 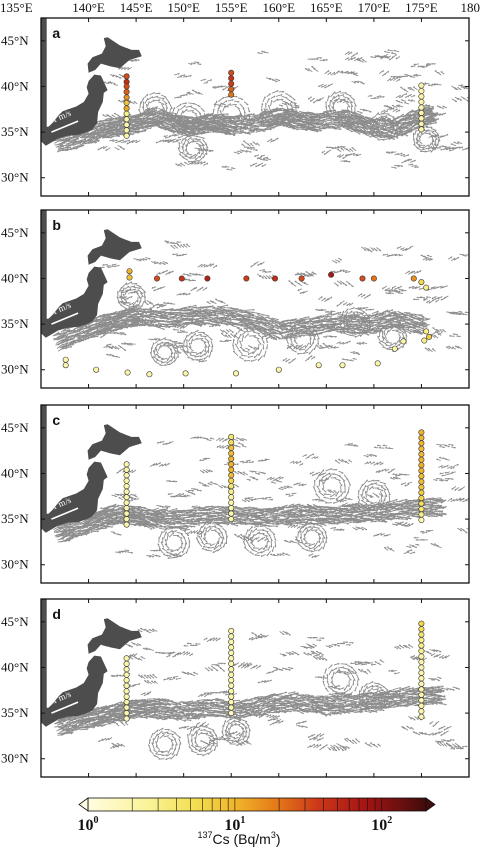 I want to click on hokkaido-landmass, so click(x=114, y=636).